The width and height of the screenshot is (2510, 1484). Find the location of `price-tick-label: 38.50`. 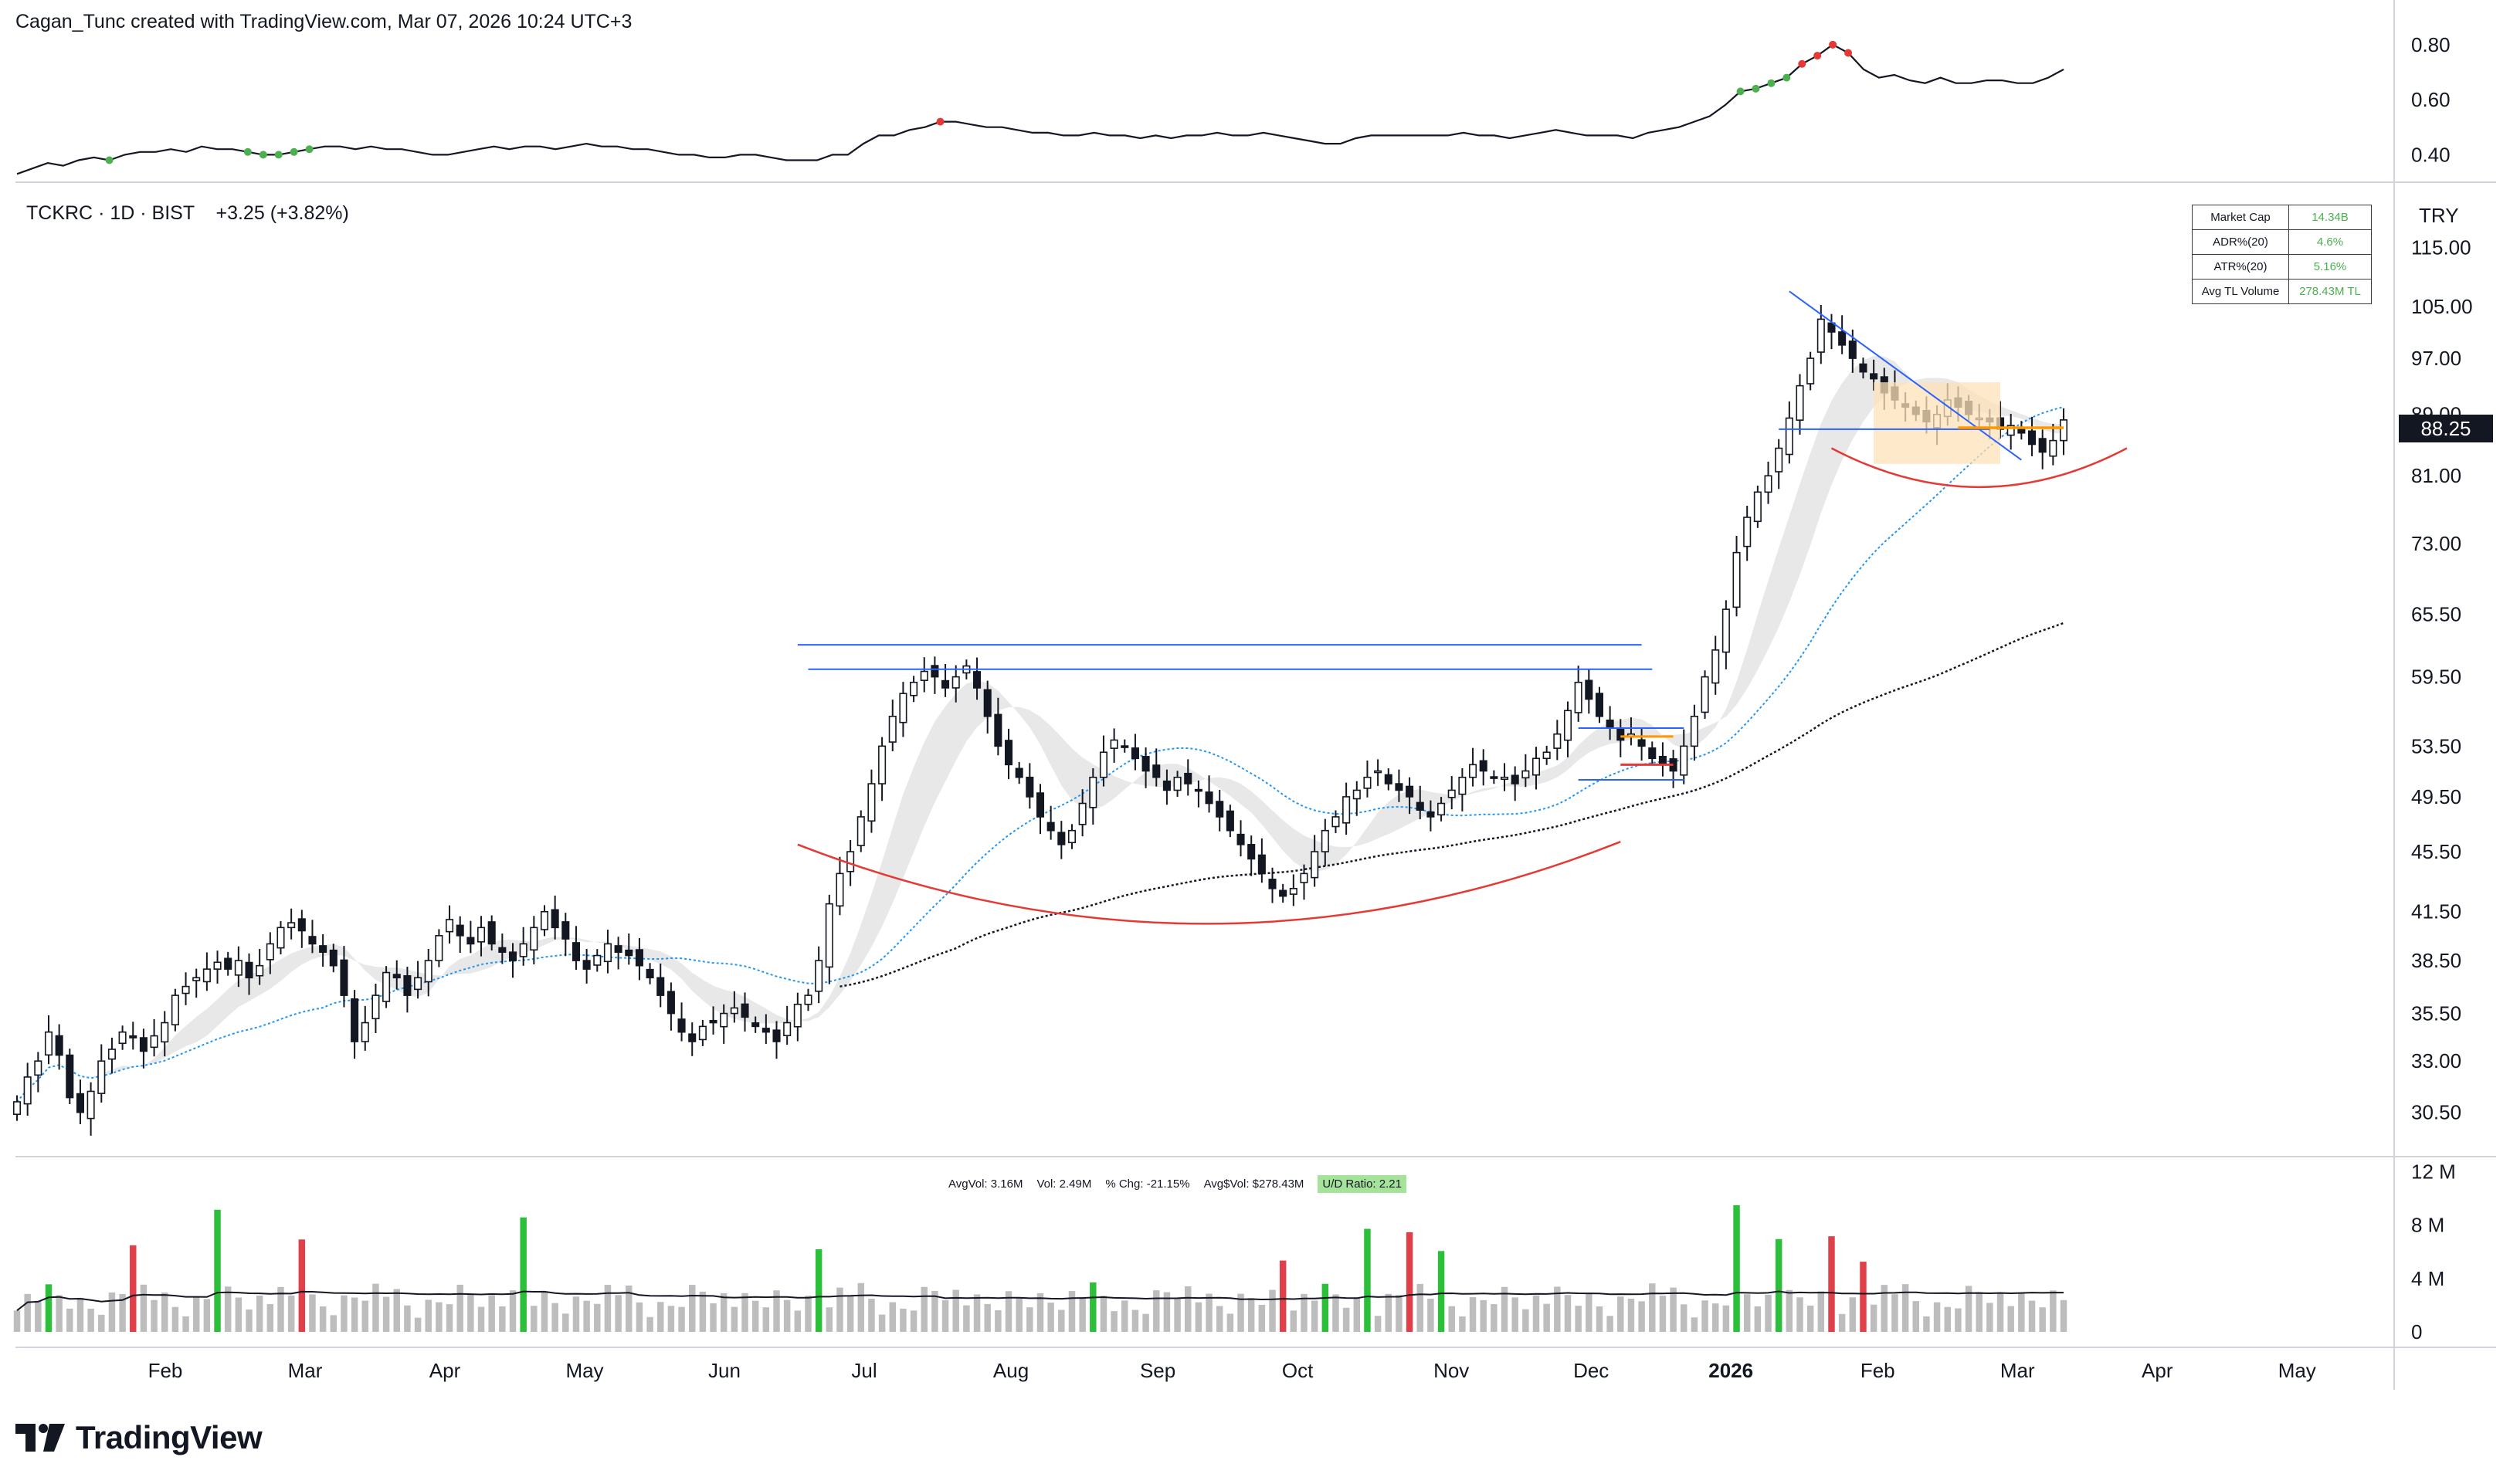

price-tick-label: 38.50 is located at coordinates (2436, 960).